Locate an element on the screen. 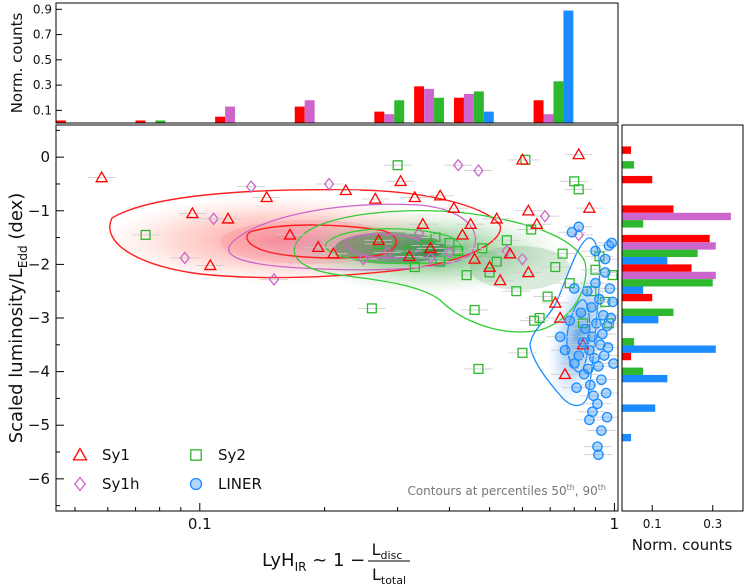 The image size is (747, 585). main-xlabel-den-sub: total is located at coordinates (393, 579).